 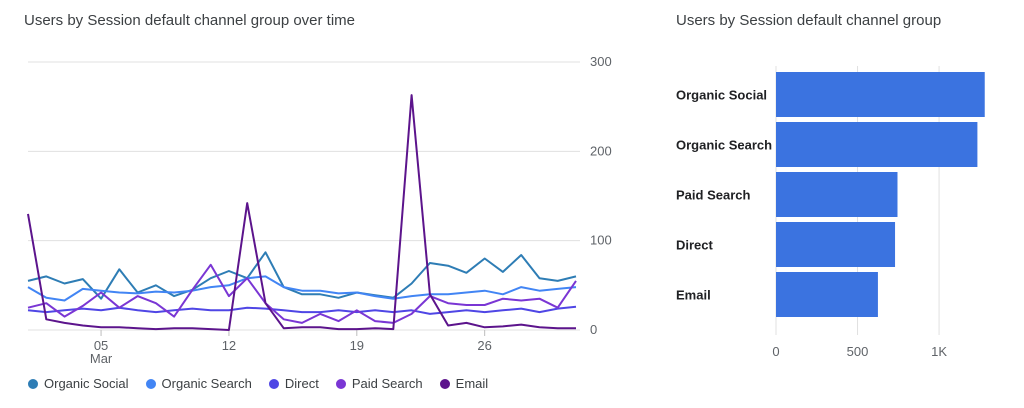 I want to click on bar-category-label: Direct, so click(x=695, y=245).